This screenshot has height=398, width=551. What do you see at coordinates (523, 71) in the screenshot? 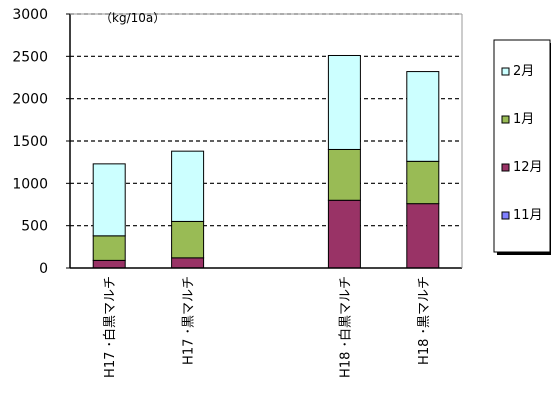
I see `legend-label: 2月` at bounding box center [523, 71].